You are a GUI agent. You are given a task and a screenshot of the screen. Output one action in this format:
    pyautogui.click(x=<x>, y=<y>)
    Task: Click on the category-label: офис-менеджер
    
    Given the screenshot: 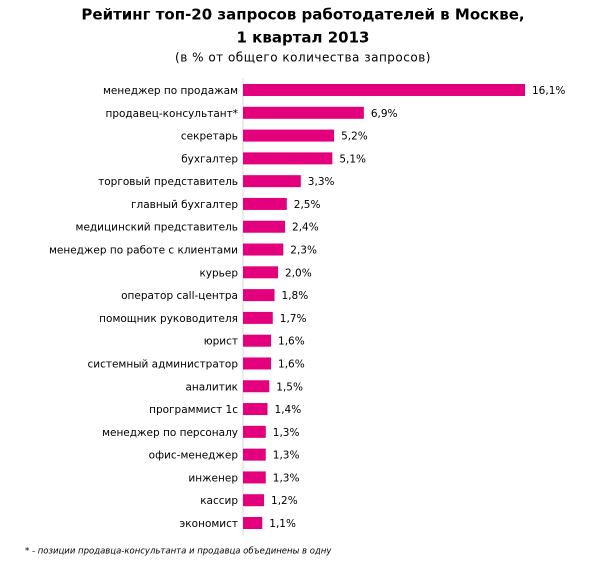 What is the action you would take?
    pyautogui.click(x=194, y=456)
    